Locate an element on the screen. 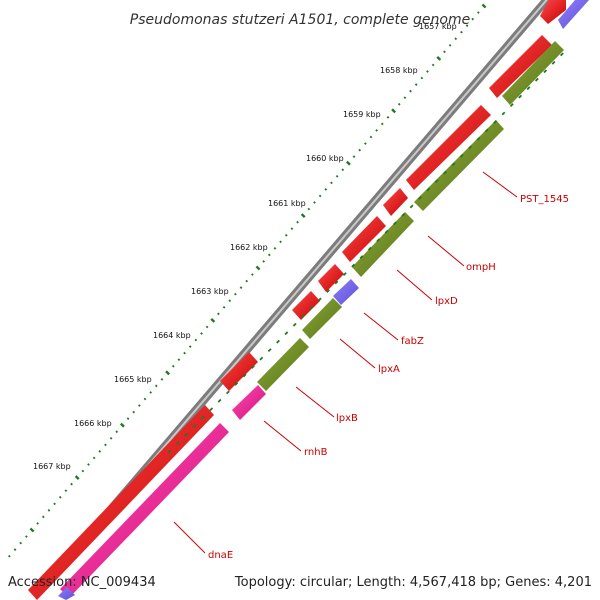 This screenshot has height=600, width=600. position-ruler-label: 1657 kbp is located at coordinates (438, 26).